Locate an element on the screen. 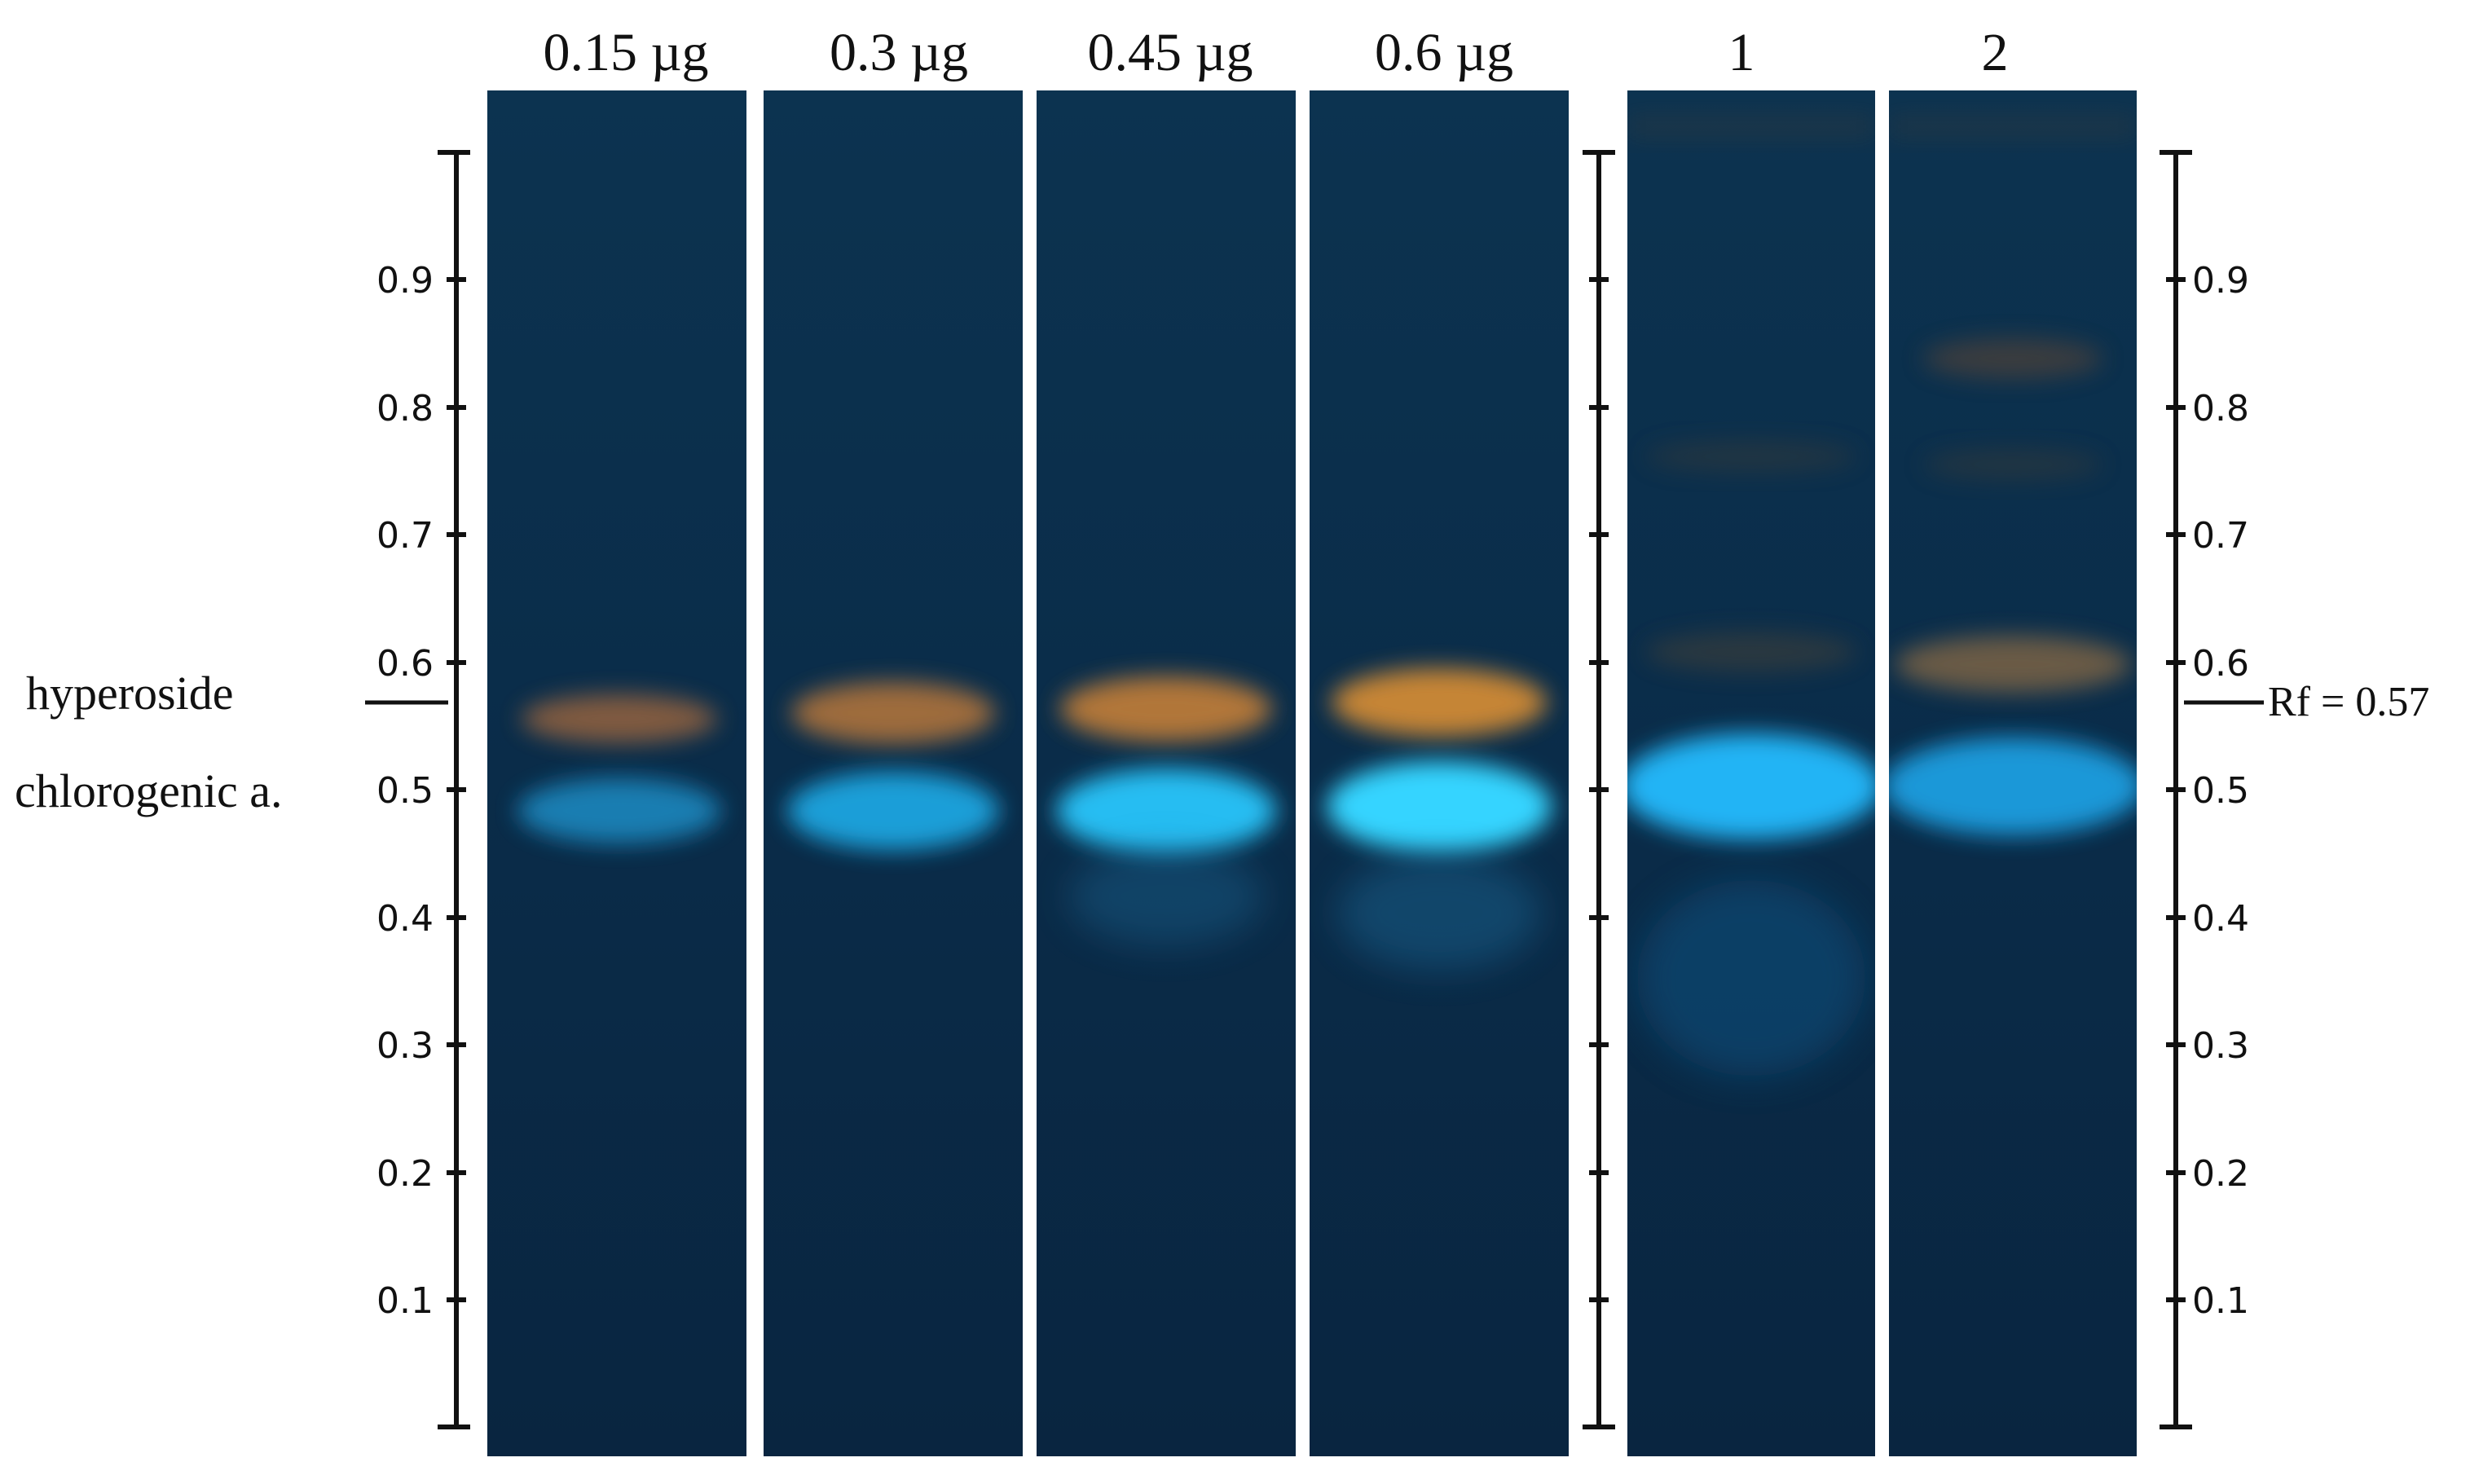  lane-label: 0.3 µg is located at coordinates (899, 52).